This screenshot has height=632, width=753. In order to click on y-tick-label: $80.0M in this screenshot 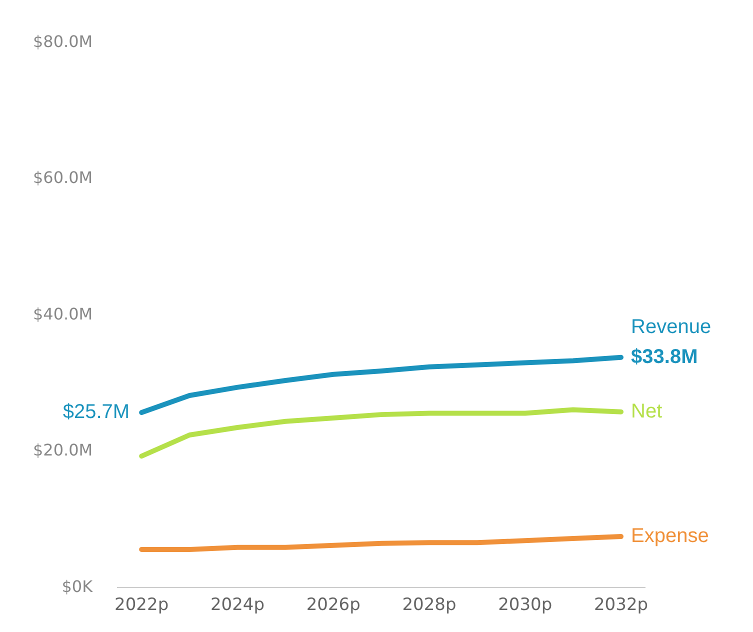, I will do `click(63, 41)`.